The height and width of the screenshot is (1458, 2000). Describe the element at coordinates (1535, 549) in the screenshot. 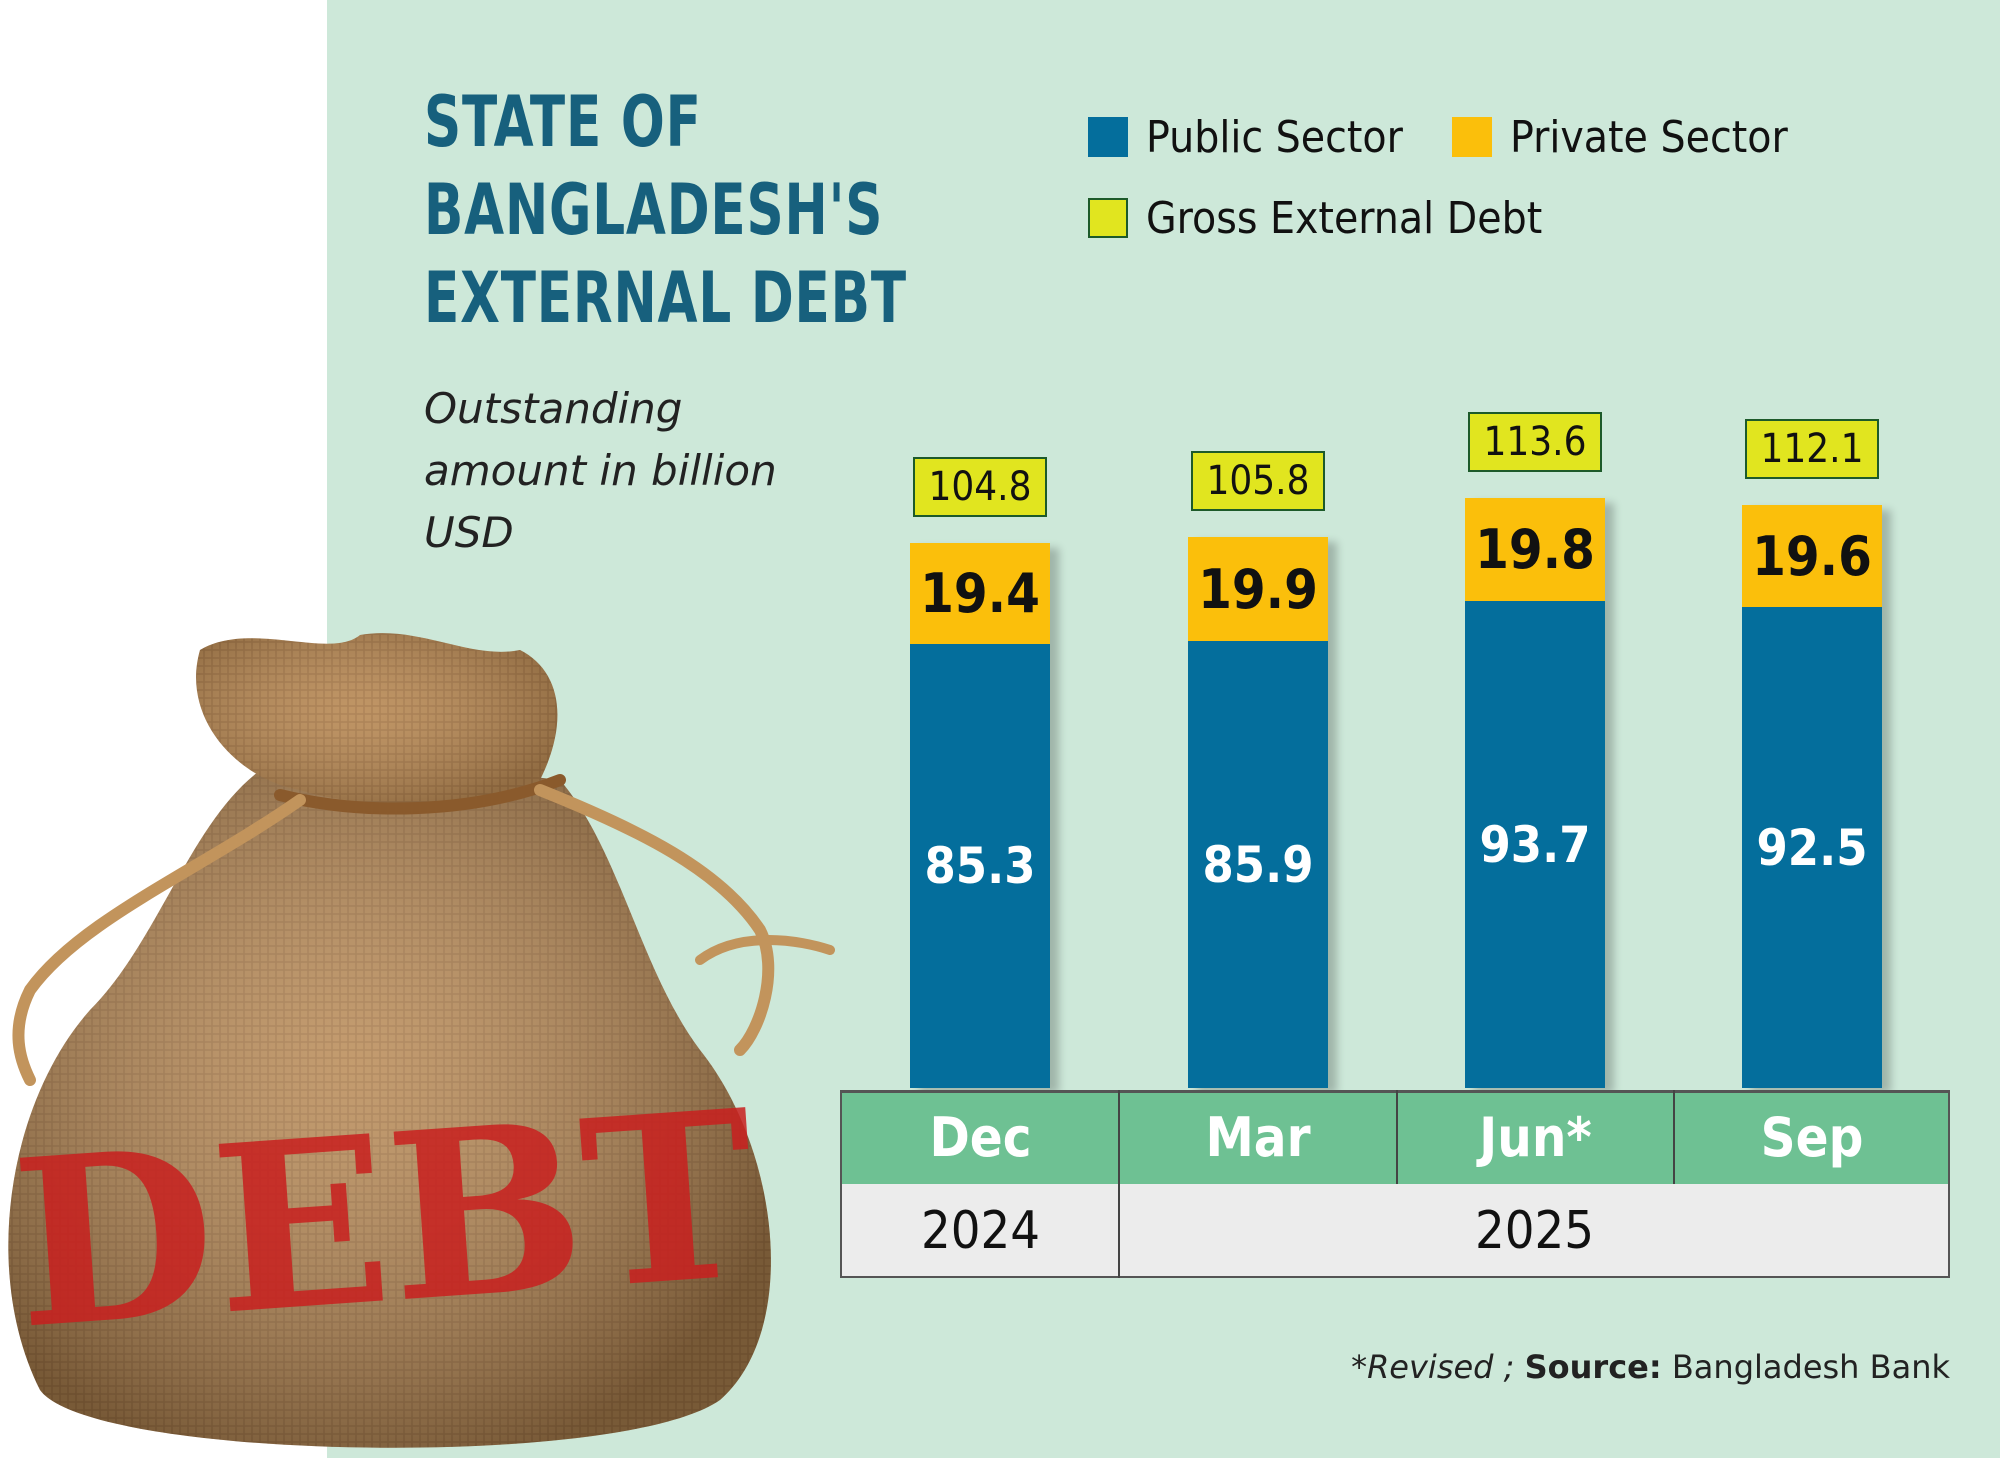

I see `bar-jun-private: 19.8` at that location.